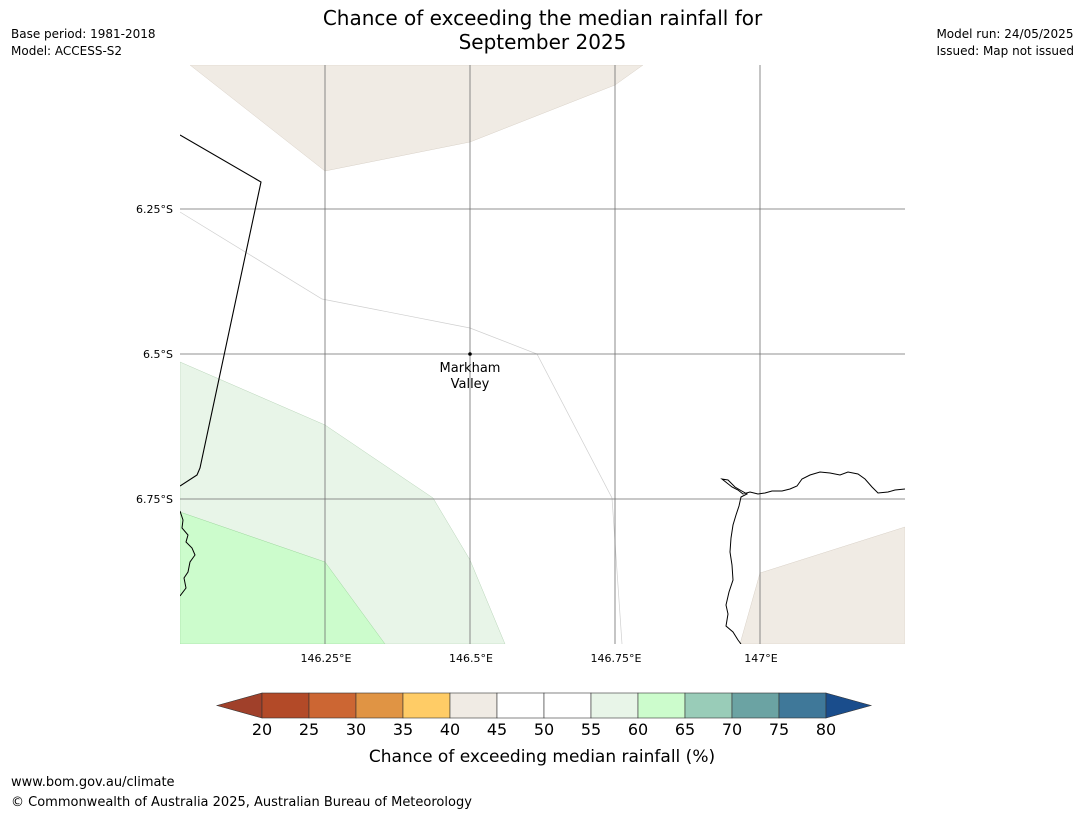 The height and width of the screenshot is (816, 1085). I want to click on lat-label-625: 6.25°S, so click(154, 209).